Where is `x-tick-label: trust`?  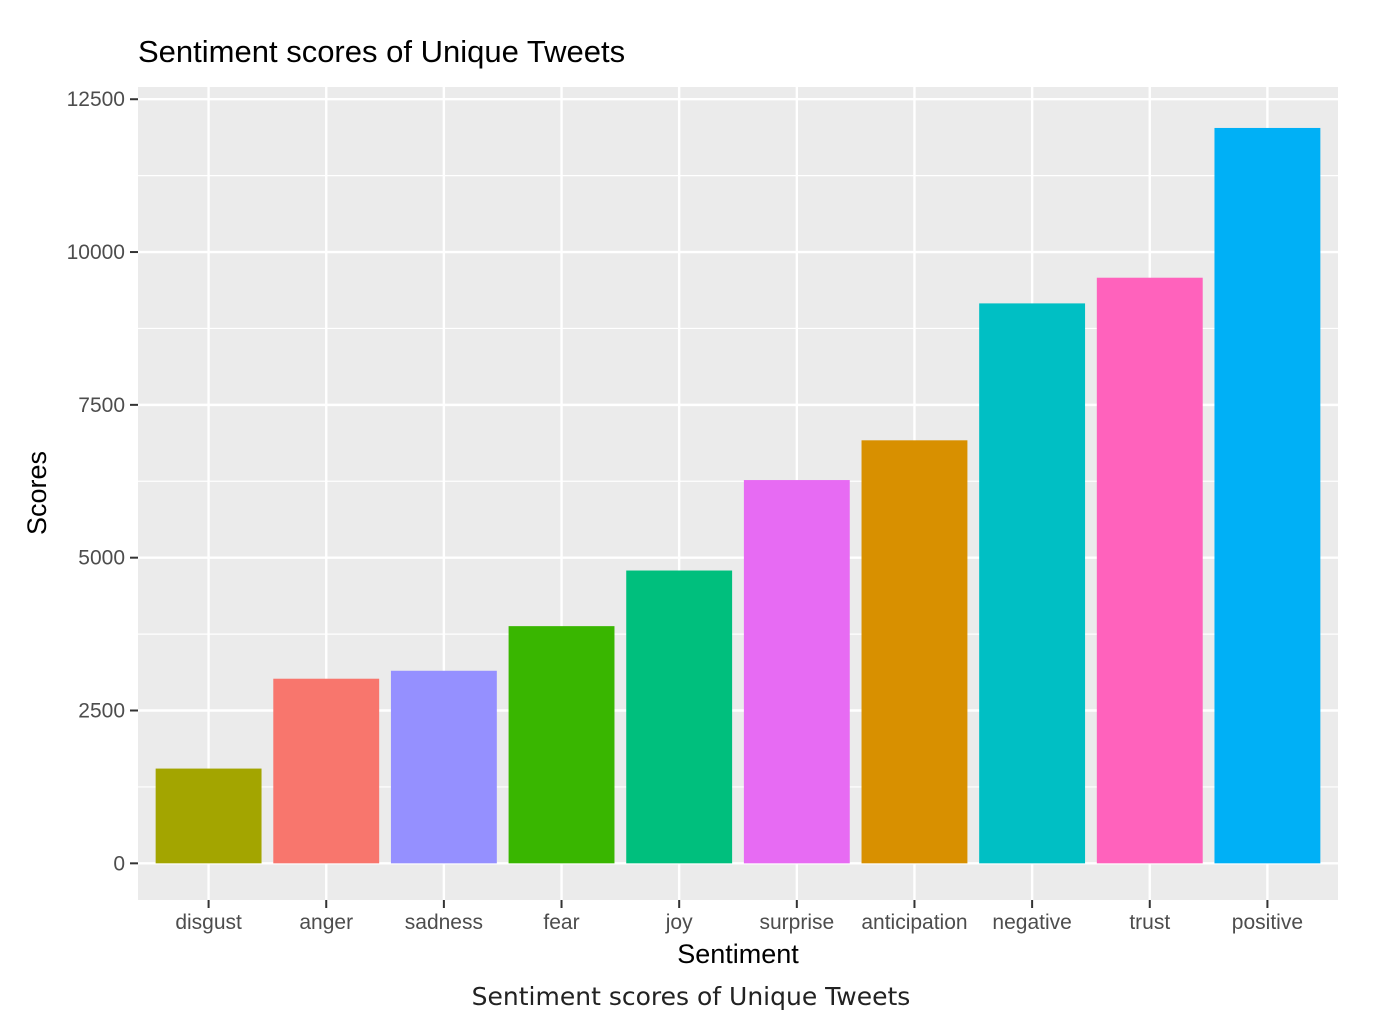 x-tick-label: trust is located at coordinates (1149, 922).